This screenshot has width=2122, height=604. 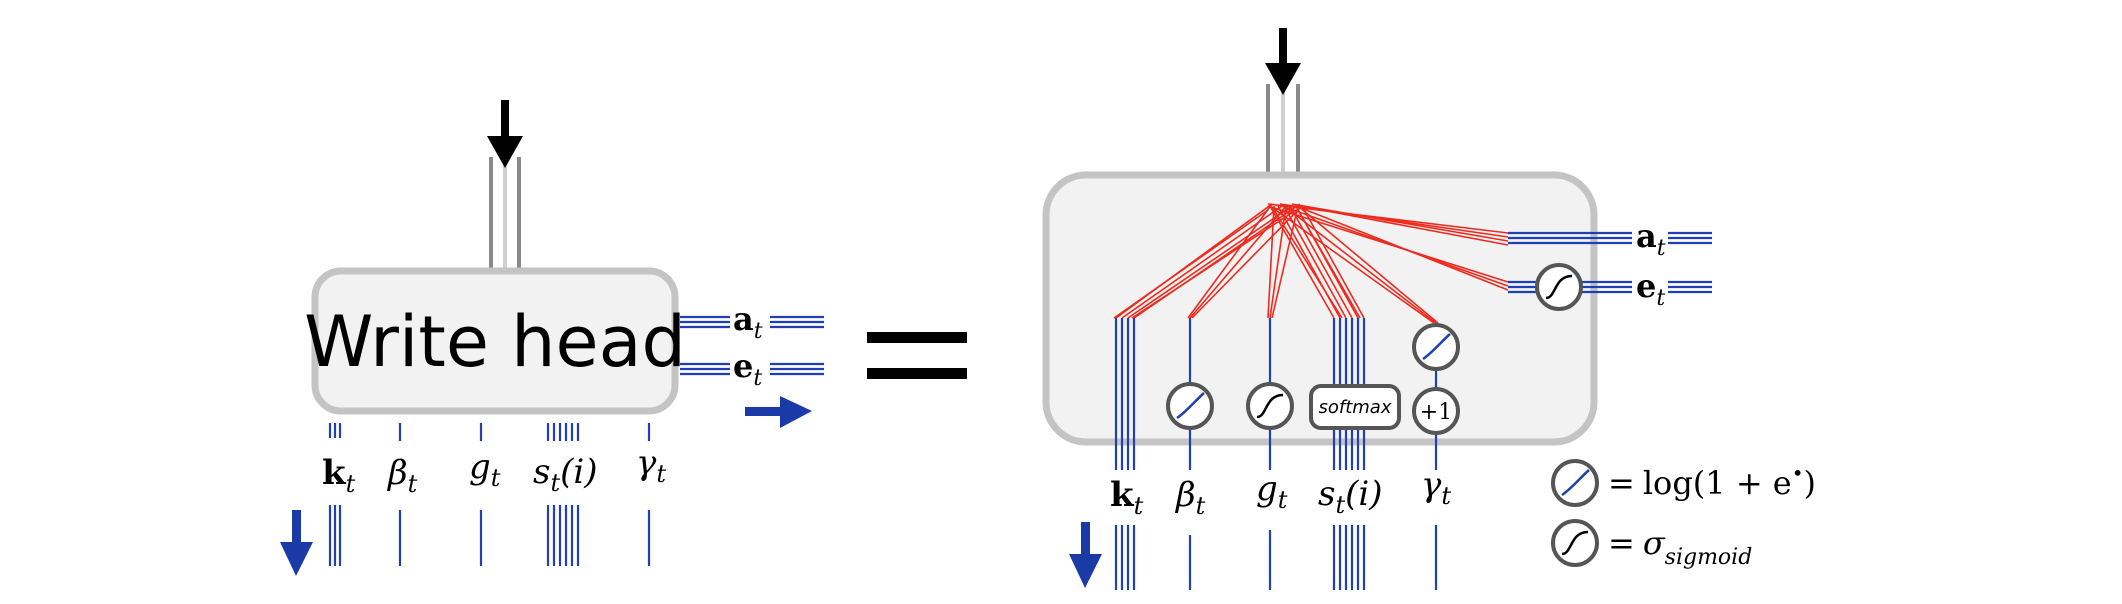 What do you see at coordinates (1559, 287) in the screenshot?
I see `e-sigmoid-node-icon` at bounding box center [1559, 287].